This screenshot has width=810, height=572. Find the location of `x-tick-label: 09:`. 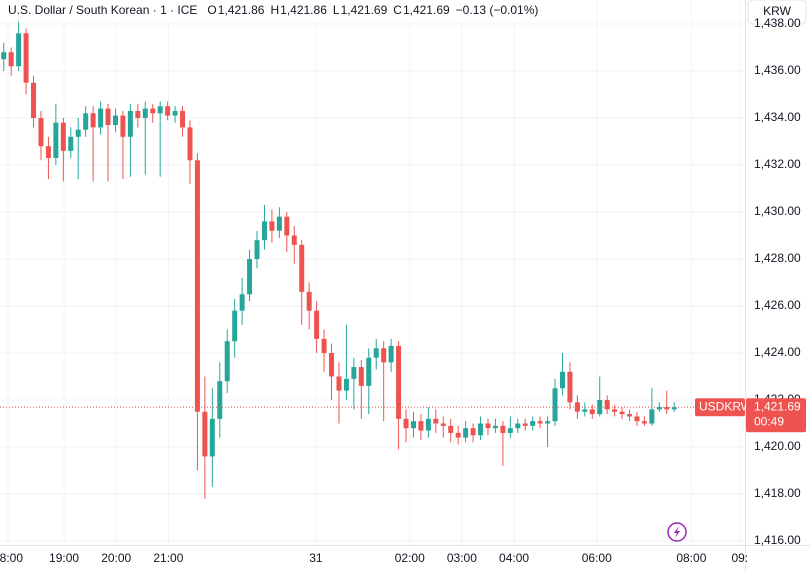

x-tick-label: 09: is located at coordinates (739, 558).